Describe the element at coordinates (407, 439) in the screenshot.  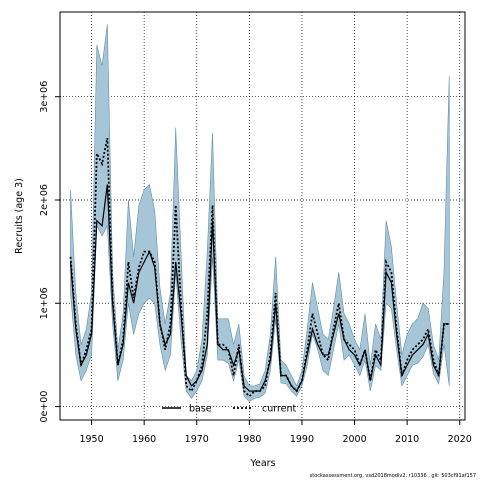
I see `x-tick-label: 2010` at that location.